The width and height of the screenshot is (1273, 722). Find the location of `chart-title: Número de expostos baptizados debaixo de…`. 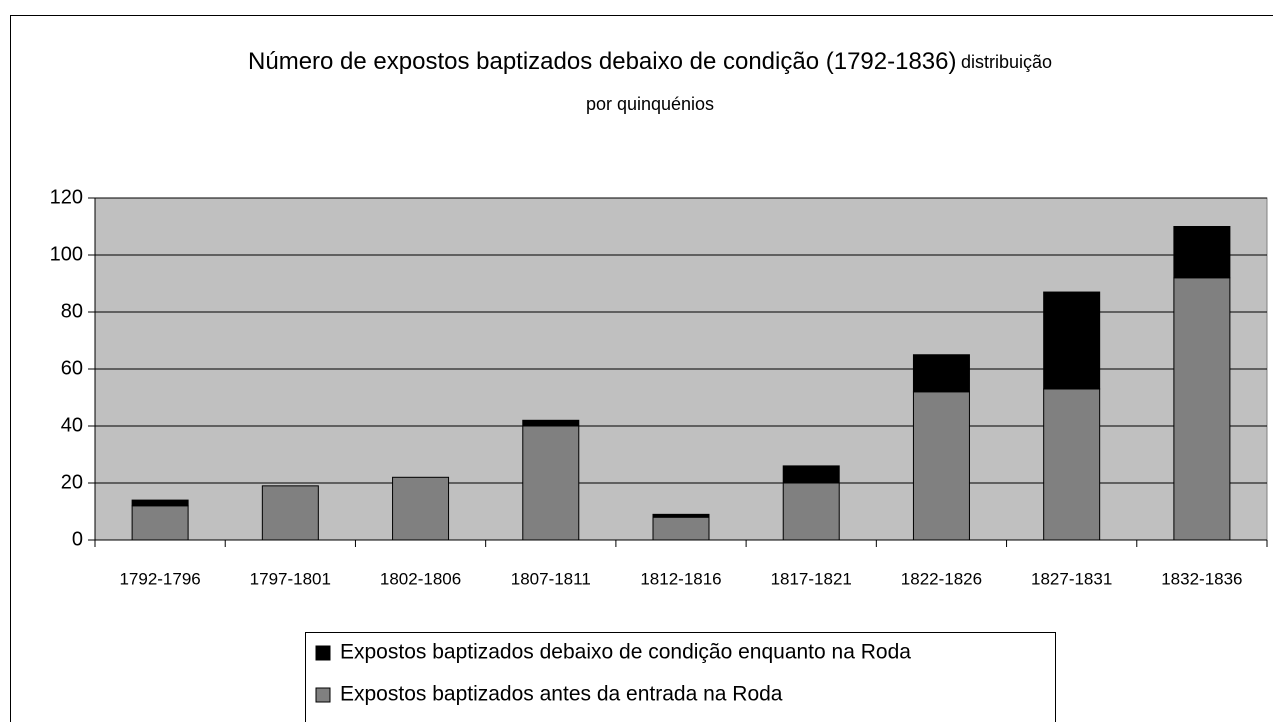

chart-title: Número de expostos baptizados debaixo de… is located at coordinates (602, 61).